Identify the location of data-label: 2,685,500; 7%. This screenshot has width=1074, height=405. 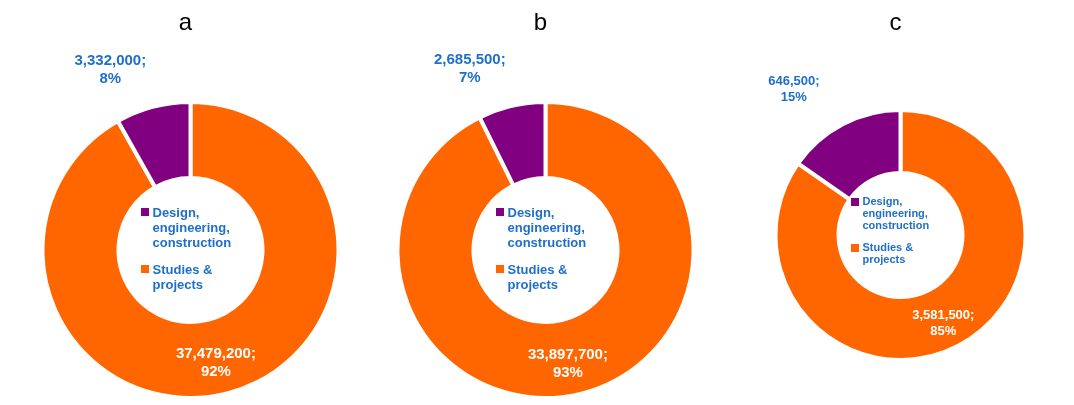
(469, 67).